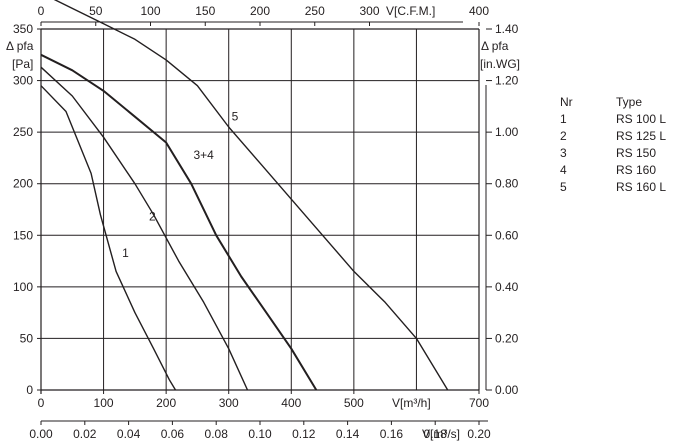 Image resolution: width=677 pixels, height=447 pixels. What do you see at coordinates (166, 403) in the screenshot?
I see `x-bottom-tick-label: 200` at bounding box center [166, 403].